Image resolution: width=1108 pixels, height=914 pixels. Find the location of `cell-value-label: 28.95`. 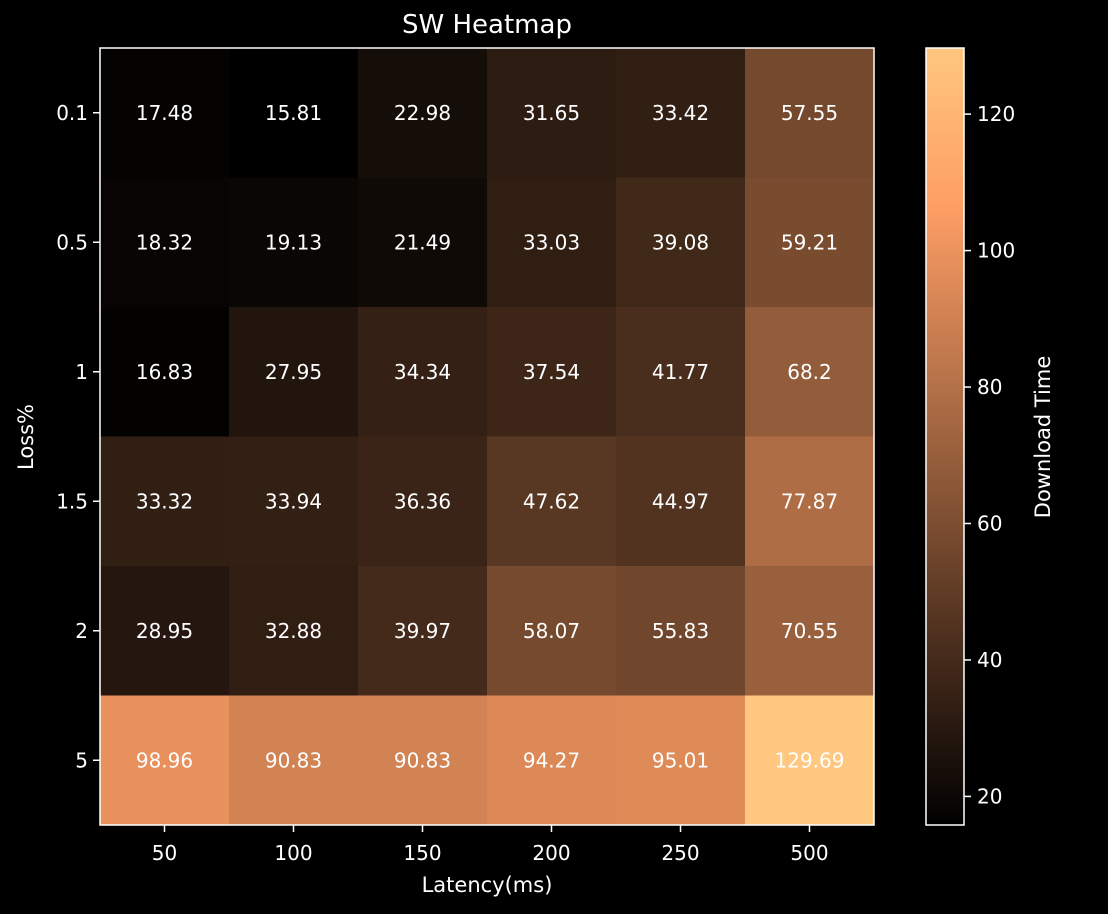

cell-value-label: 28.95 is located at coordinates (164, 631).